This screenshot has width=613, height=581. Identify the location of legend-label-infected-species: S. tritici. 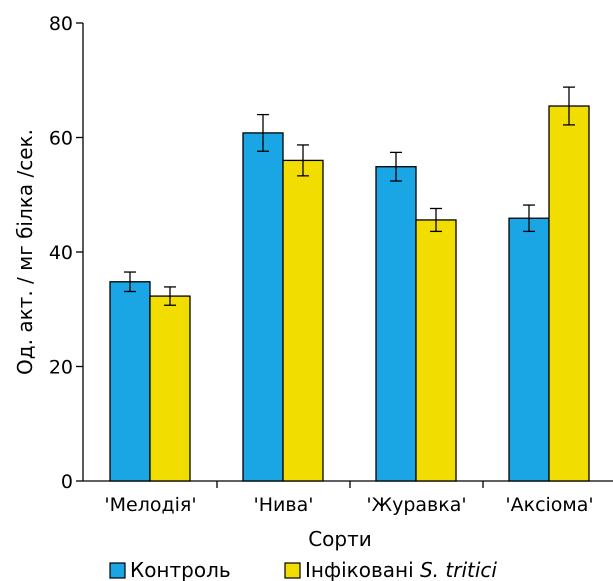
(458, 569).